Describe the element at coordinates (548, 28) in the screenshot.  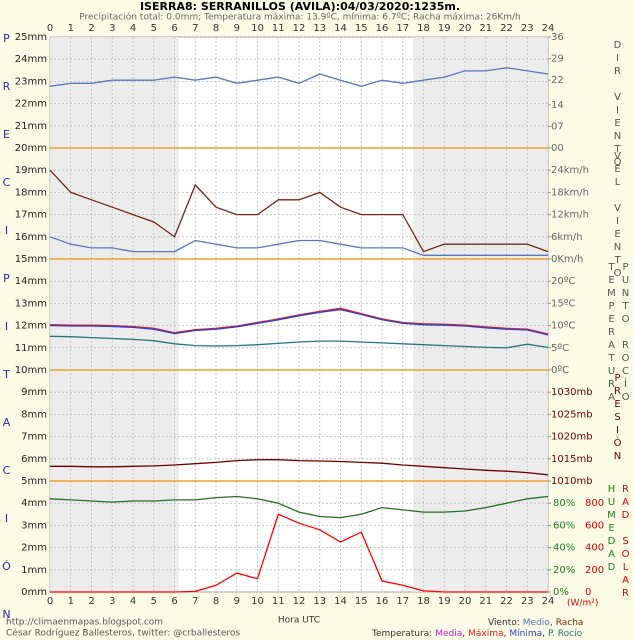
I see `x-tick-label: 24` at that location.